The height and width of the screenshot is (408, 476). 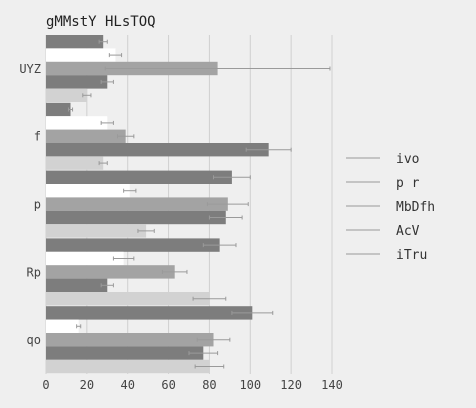 What do you see at coordinates (209, 385) in the screenshot?
I see `x-tick-label: 80` at bounding box center [209, 385].